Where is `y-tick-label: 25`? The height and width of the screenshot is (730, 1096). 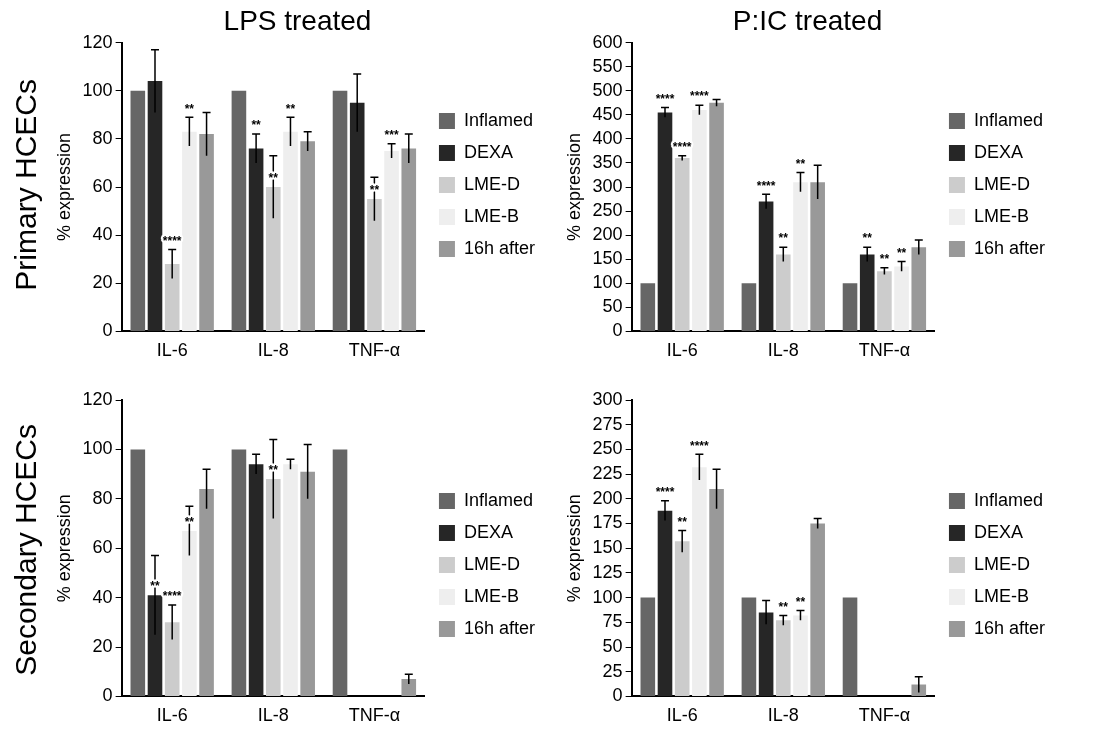
y-tick-label: 25 is located at coordinates (612, 670).